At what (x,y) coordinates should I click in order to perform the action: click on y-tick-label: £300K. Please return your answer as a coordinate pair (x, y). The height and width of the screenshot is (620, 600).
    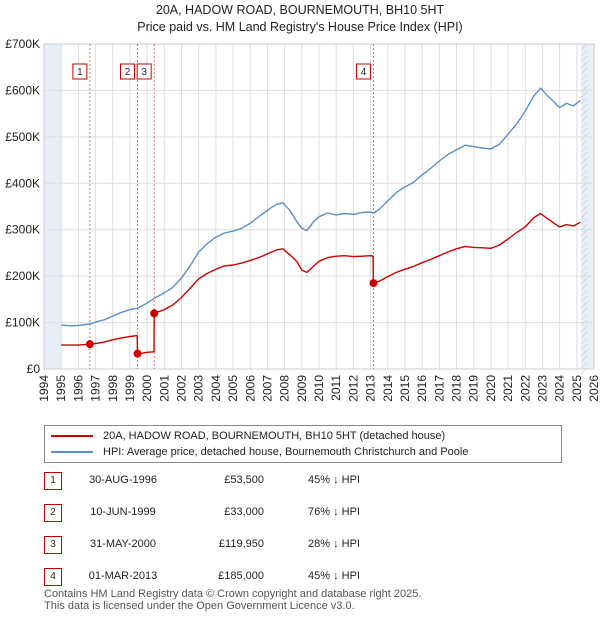
    Looking at the image, I should click on (22, 230).